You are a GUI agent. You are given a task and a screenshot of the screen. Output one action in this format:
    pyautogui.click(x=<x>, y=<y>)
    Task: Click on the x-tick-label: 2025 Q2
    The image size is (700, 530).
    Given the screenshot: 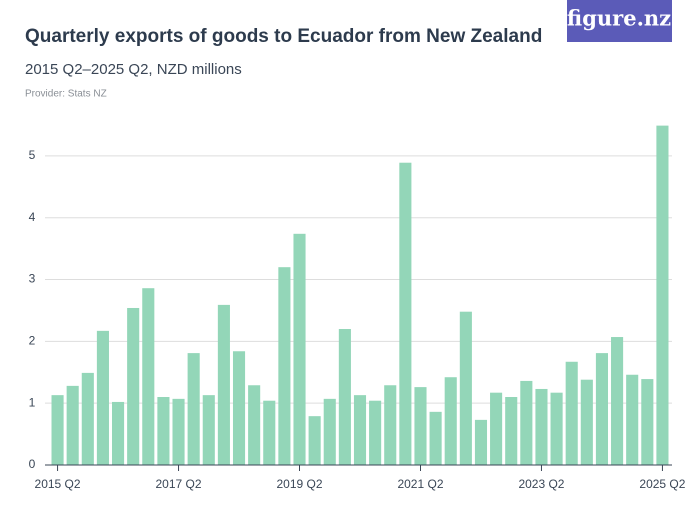 What is the action you would take?
    pyautogui.click(x=662, y=484)
    